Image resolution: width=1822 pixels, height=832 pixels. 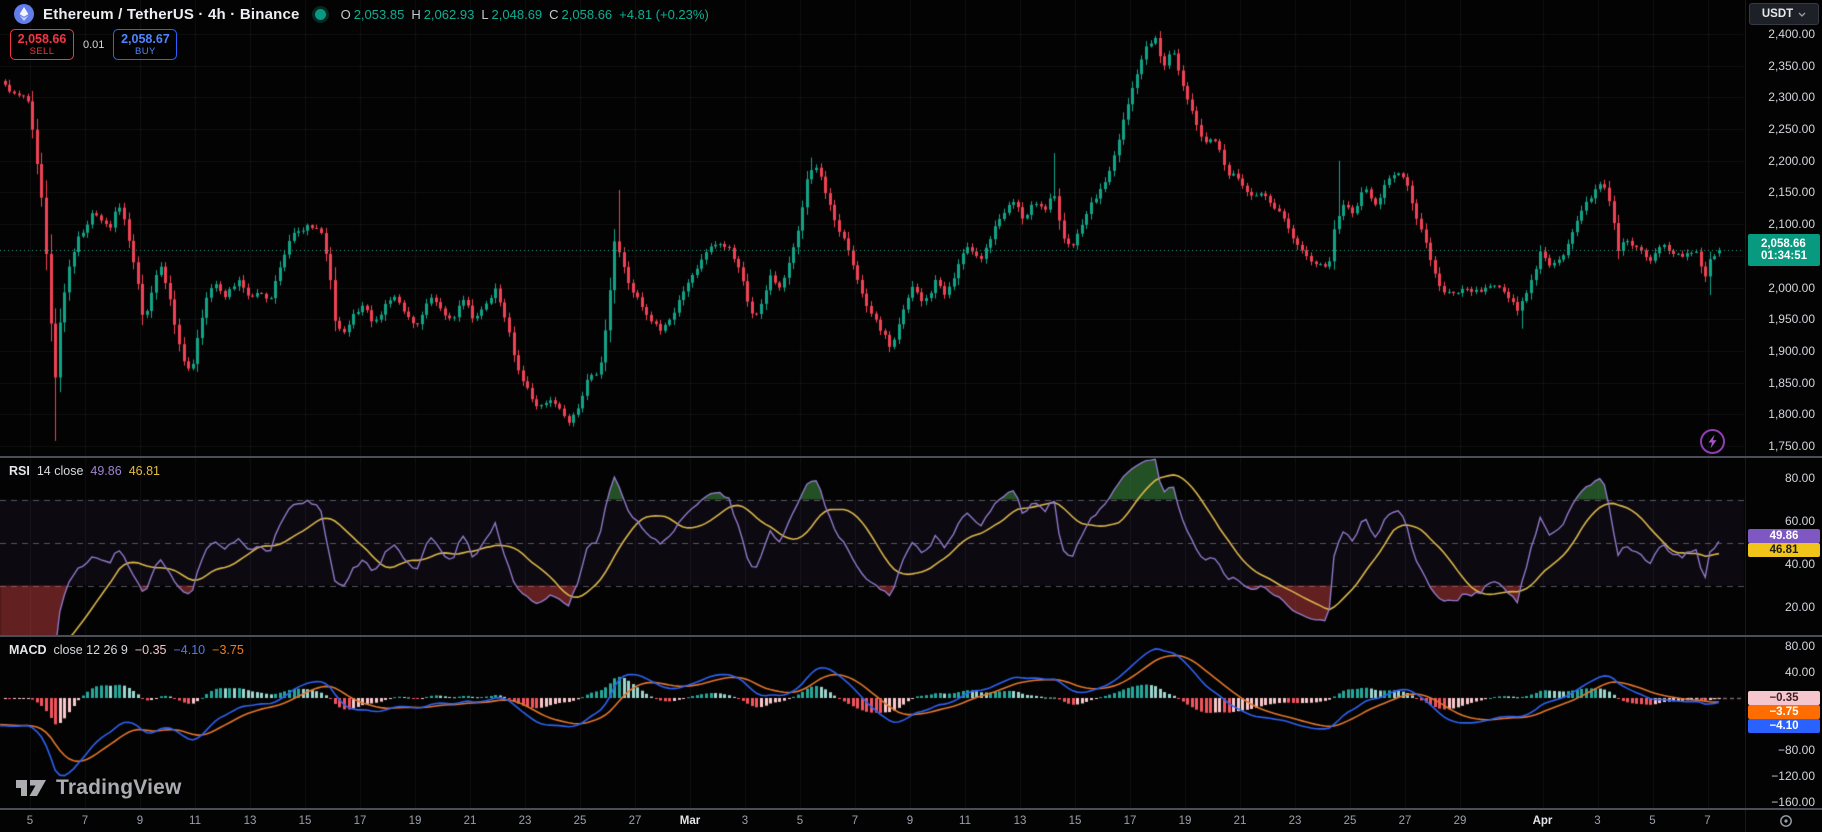 I want to click on price-axis-label: 2,250.00, so click(x=1791, y=129).